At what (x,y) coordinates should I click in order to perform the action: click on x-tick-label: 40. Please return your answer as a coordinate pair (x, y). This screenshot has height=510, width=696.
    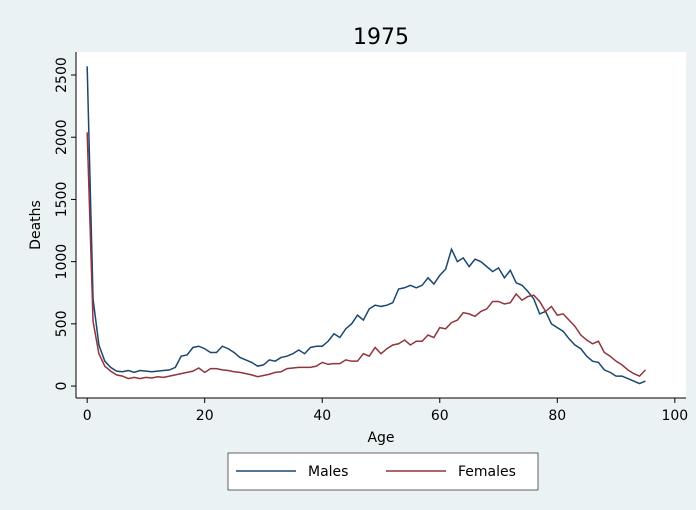
    Looking at the image, I should click on (322, 416).